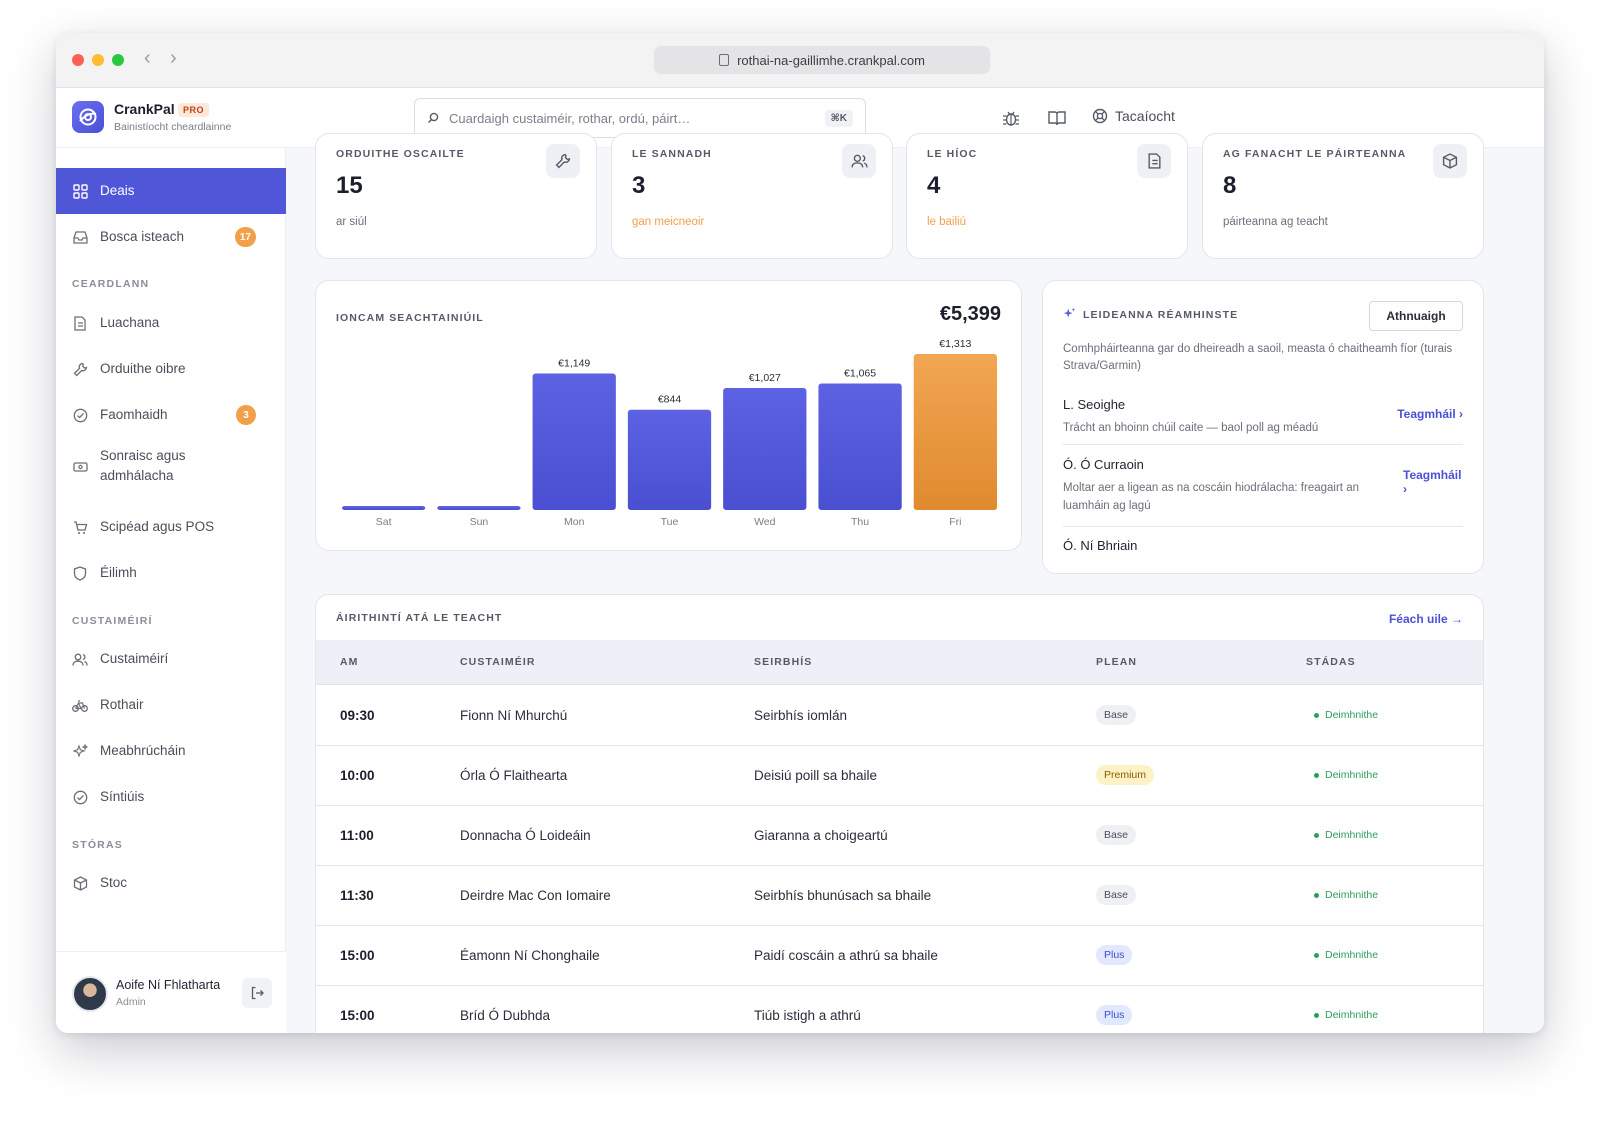  Describe the element at coordinates (357, 835) in the screenshot. I see `booking-time: 11:00` at that location.